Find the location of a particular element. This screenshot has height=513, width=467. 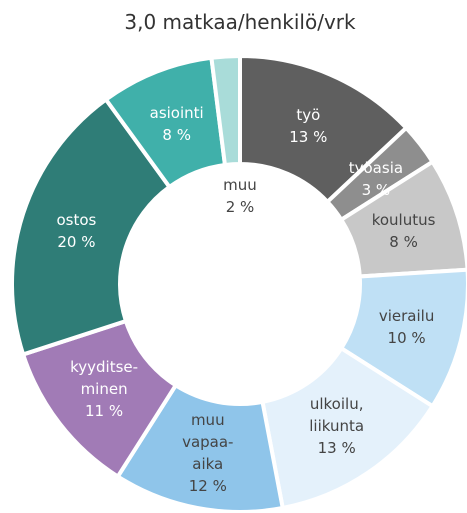

segment-label: kyyditse- minen 11 % is located at coordinates (104, 389).